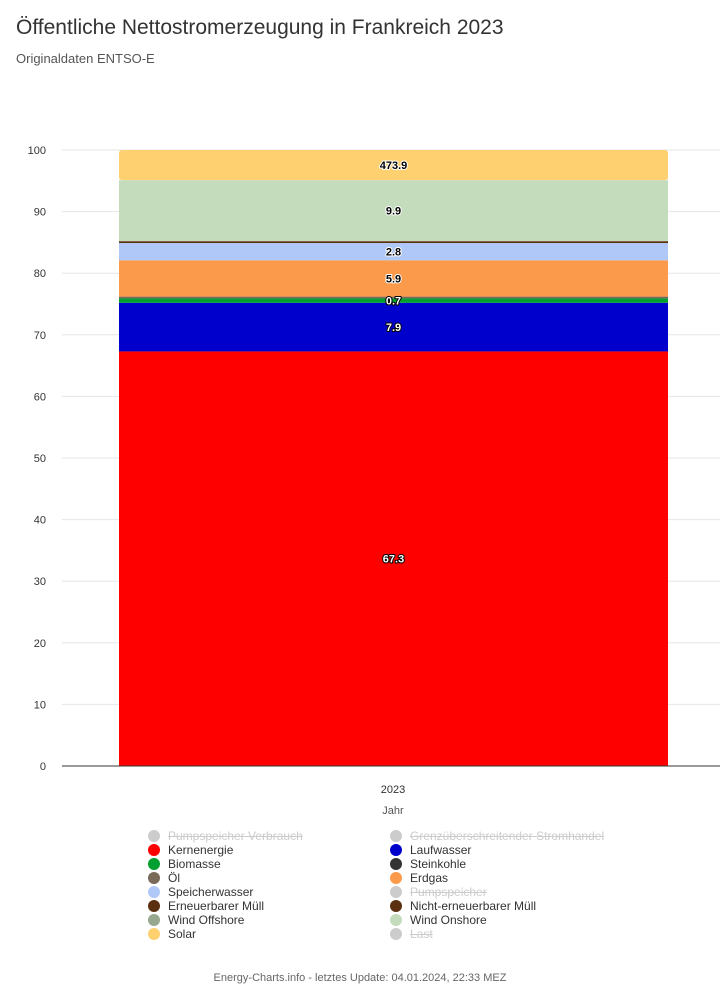 The image size is (720, 990). I want to click on legend-label: Kernenergie, so click(201, 850).